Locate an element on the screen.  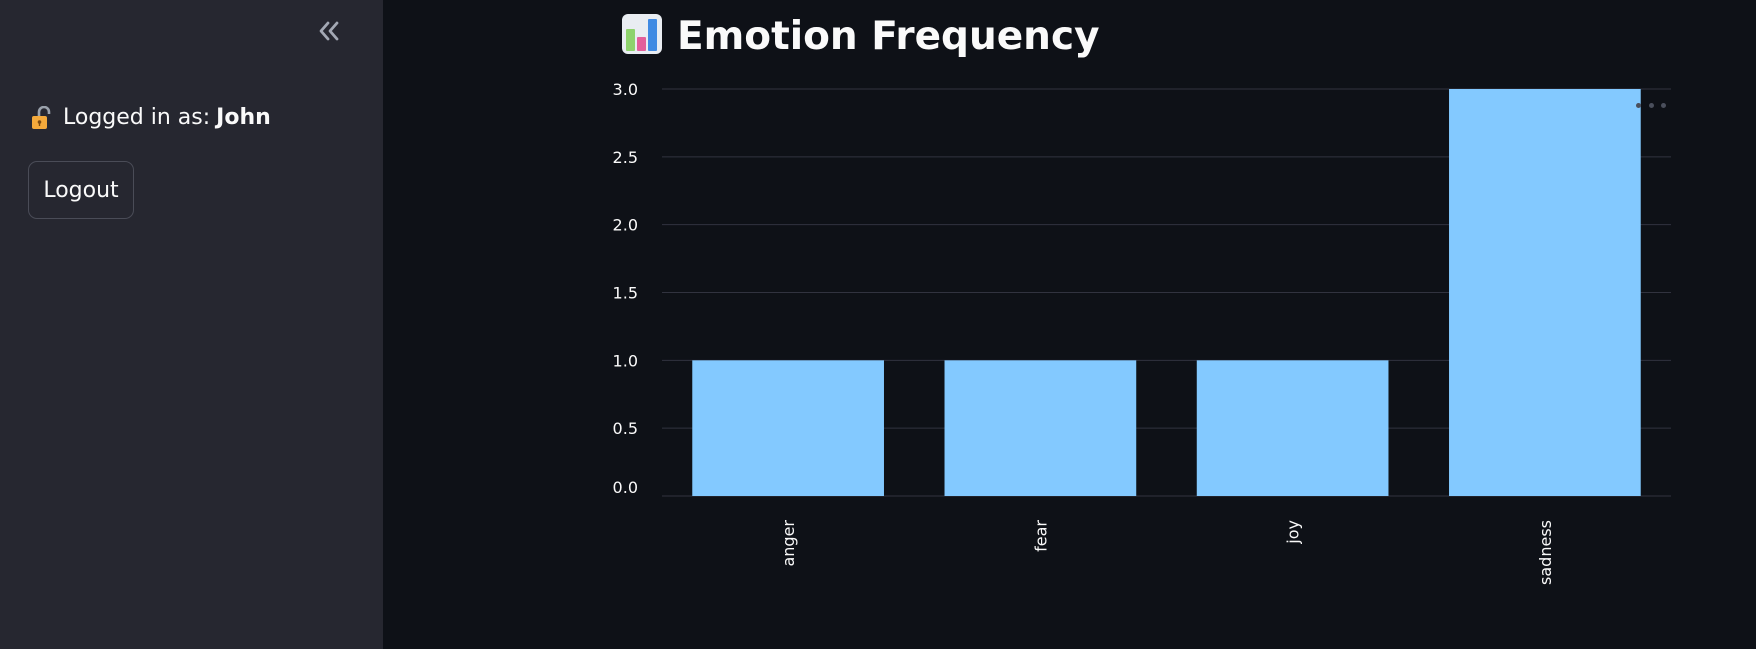
collapse-sidebar-button is located at coordinates (329, 31).